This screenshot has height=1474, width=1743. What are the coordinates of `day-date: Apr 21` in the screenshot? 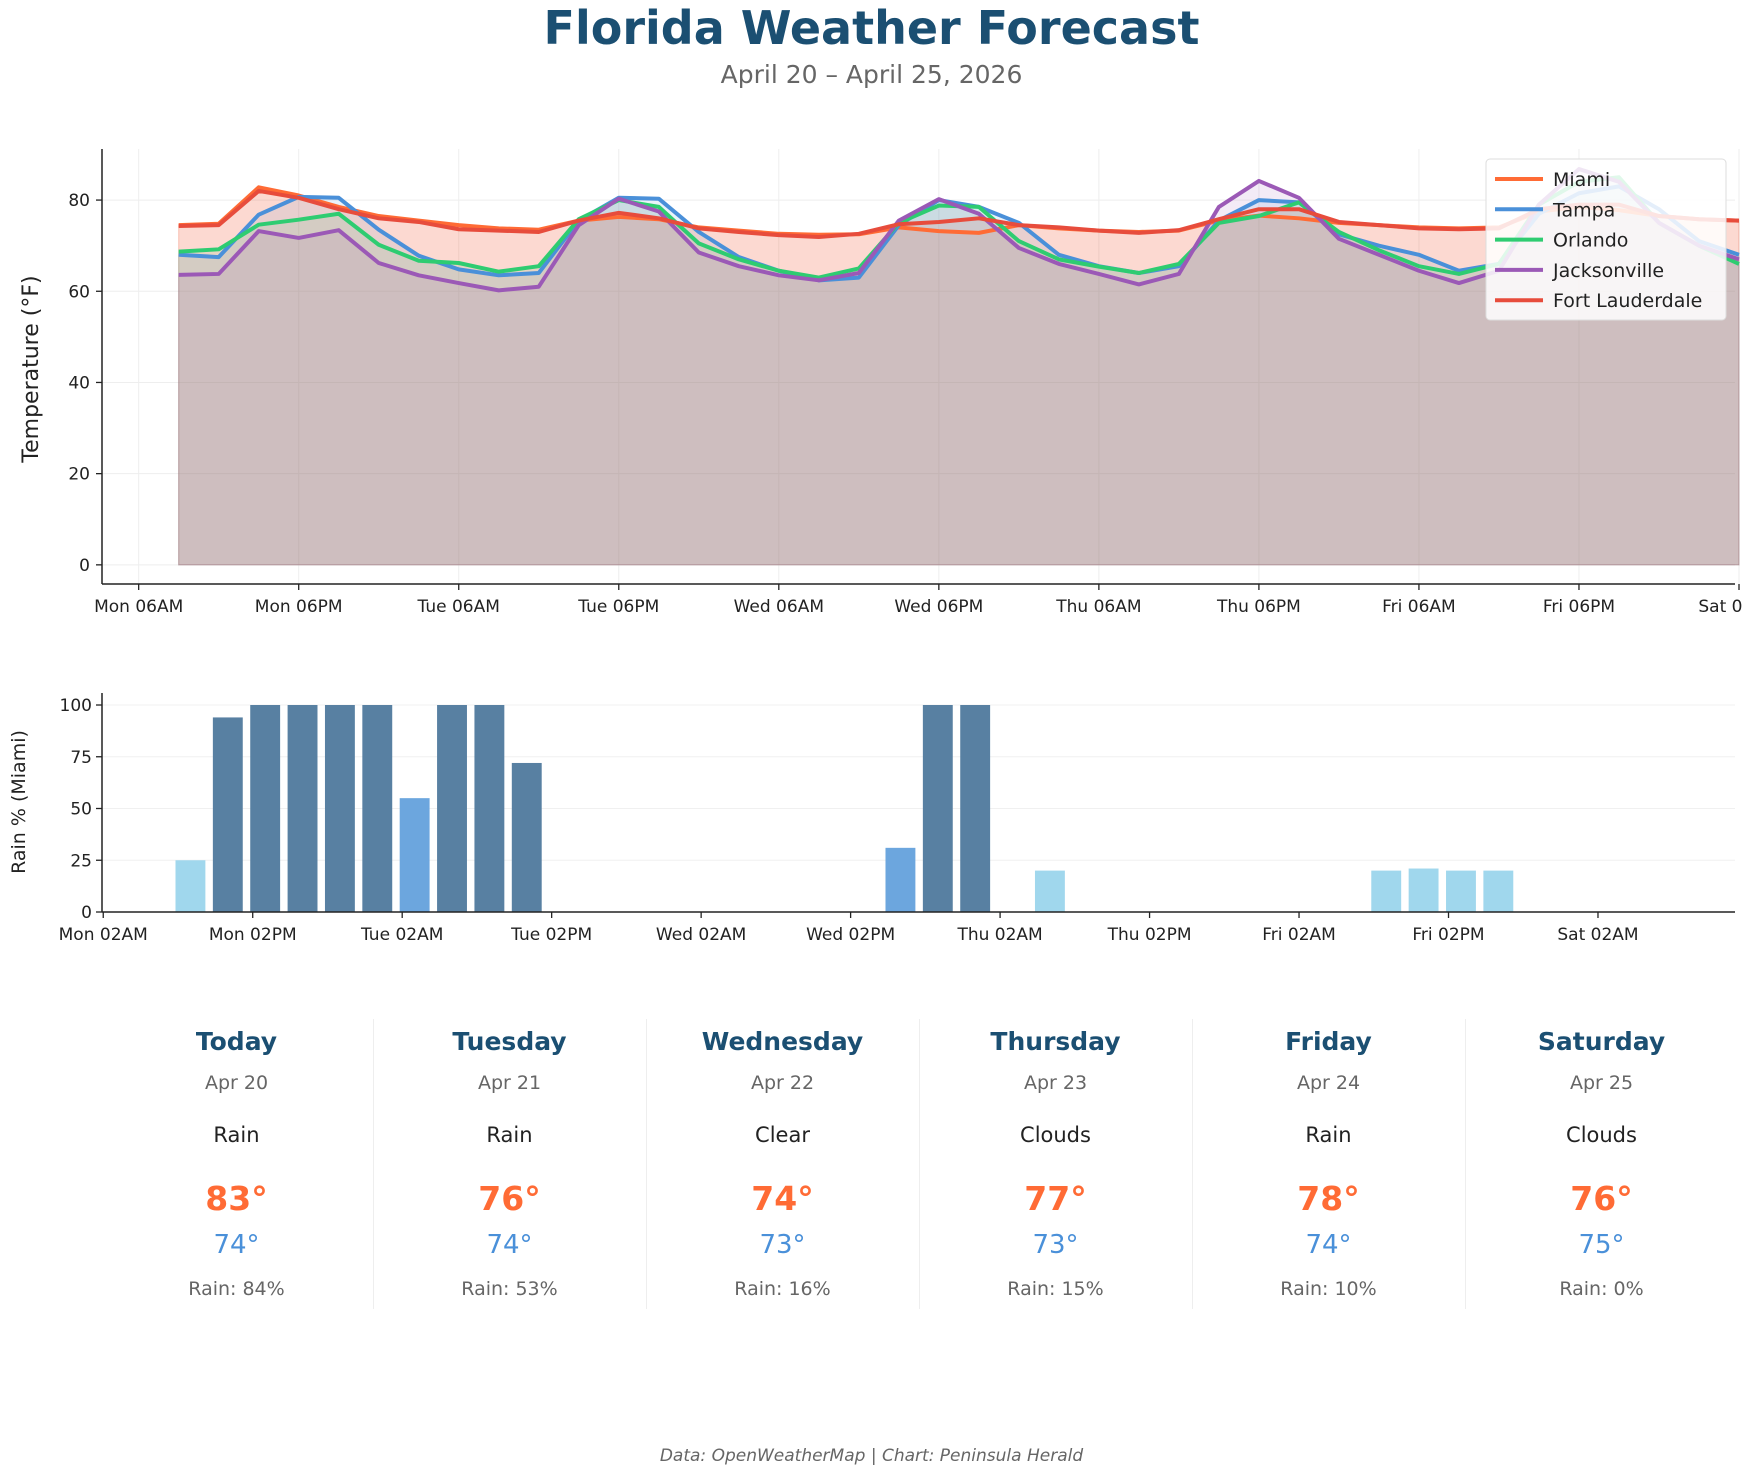 It's located at (509, 1083).